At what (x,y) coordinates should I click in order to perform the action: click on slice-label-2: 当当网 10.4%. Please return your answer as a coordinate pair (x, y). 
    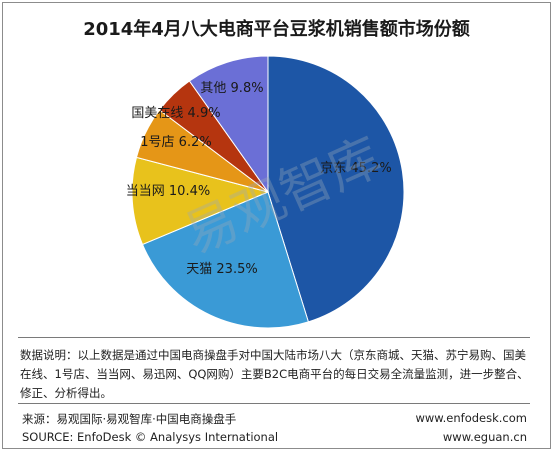
    Looking at the image, I should click on (168, 191).